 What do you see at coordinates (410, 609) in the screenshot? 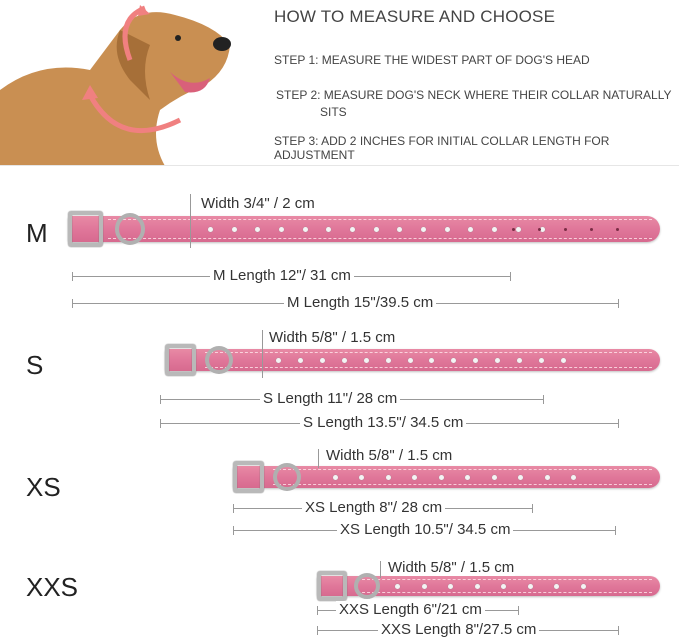
I see `length-label: XXS Length 6"/21 cm` at bounding box center [410, 609].